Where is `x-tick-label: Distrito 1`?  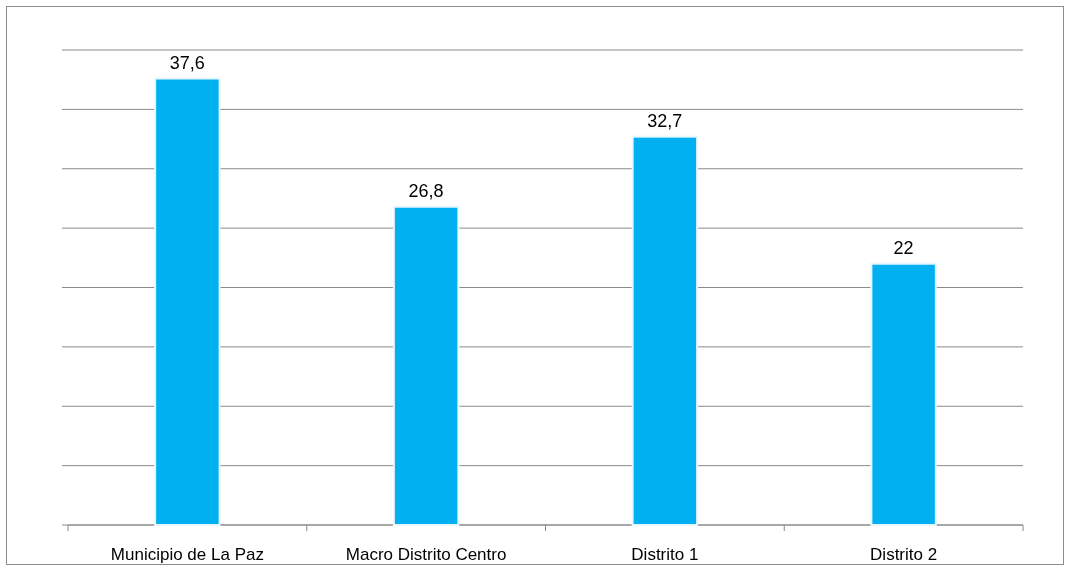
x-tick-label: Distrito 1 is located at coordinates (665, 554).